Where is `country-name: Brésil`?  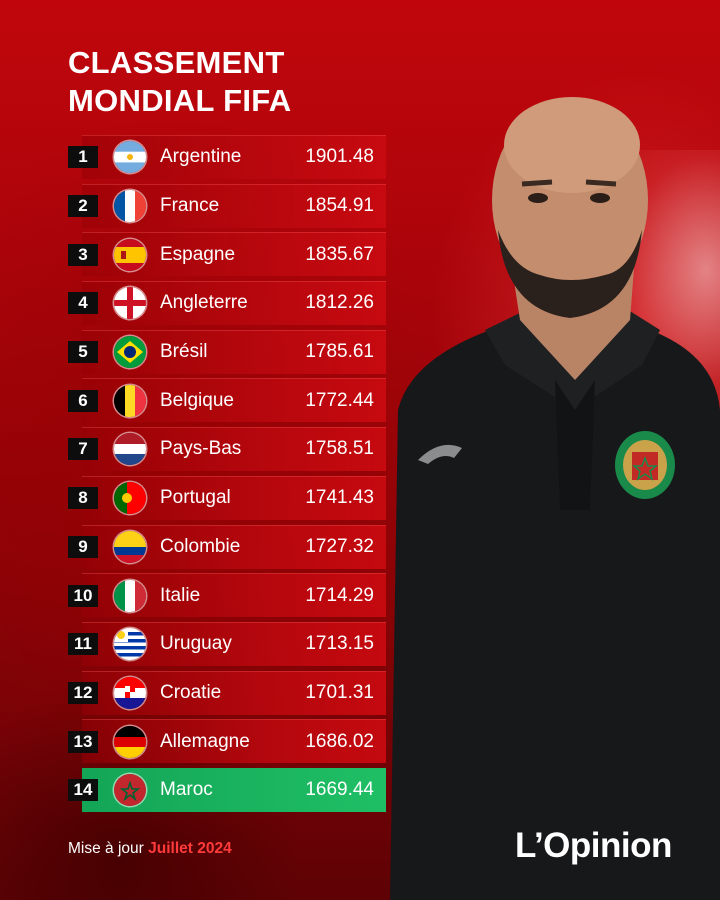 country-name: Brésil is located at coordinates (184, 352).